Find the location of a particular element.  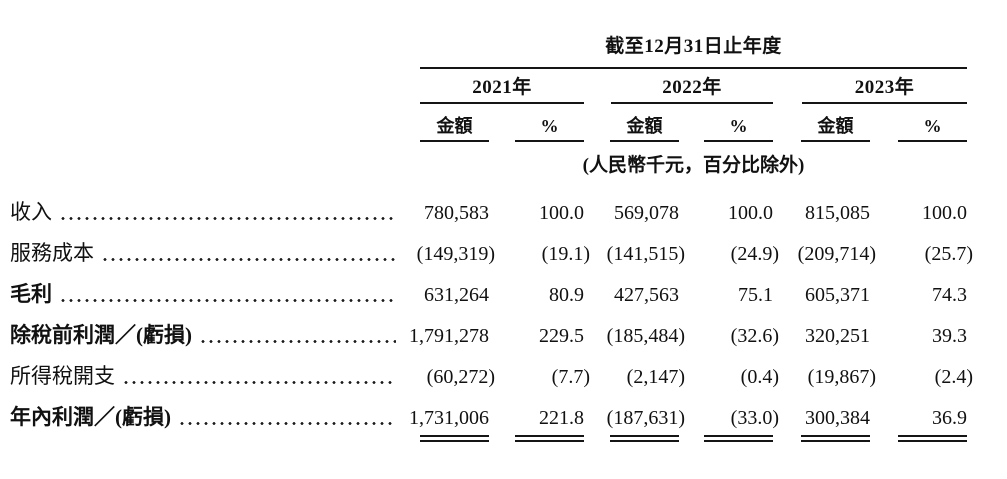

total-double-rules is located at coordinates (487, 438).